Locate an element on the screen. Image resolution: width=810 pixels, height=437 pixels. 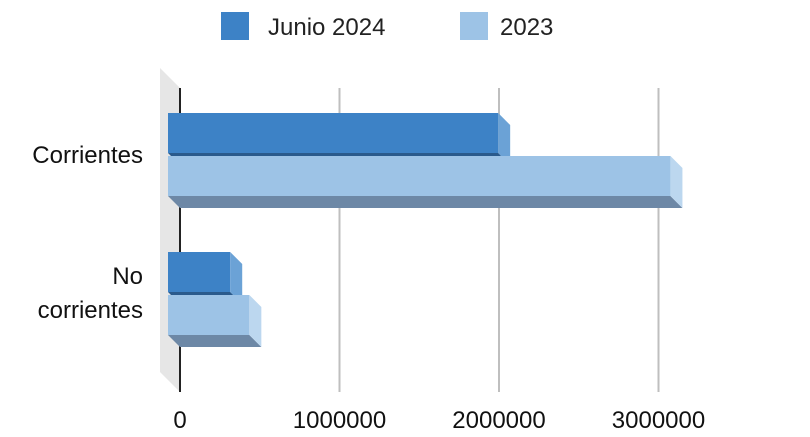
legend-label: 2023 is located at coordinates (526, 27).